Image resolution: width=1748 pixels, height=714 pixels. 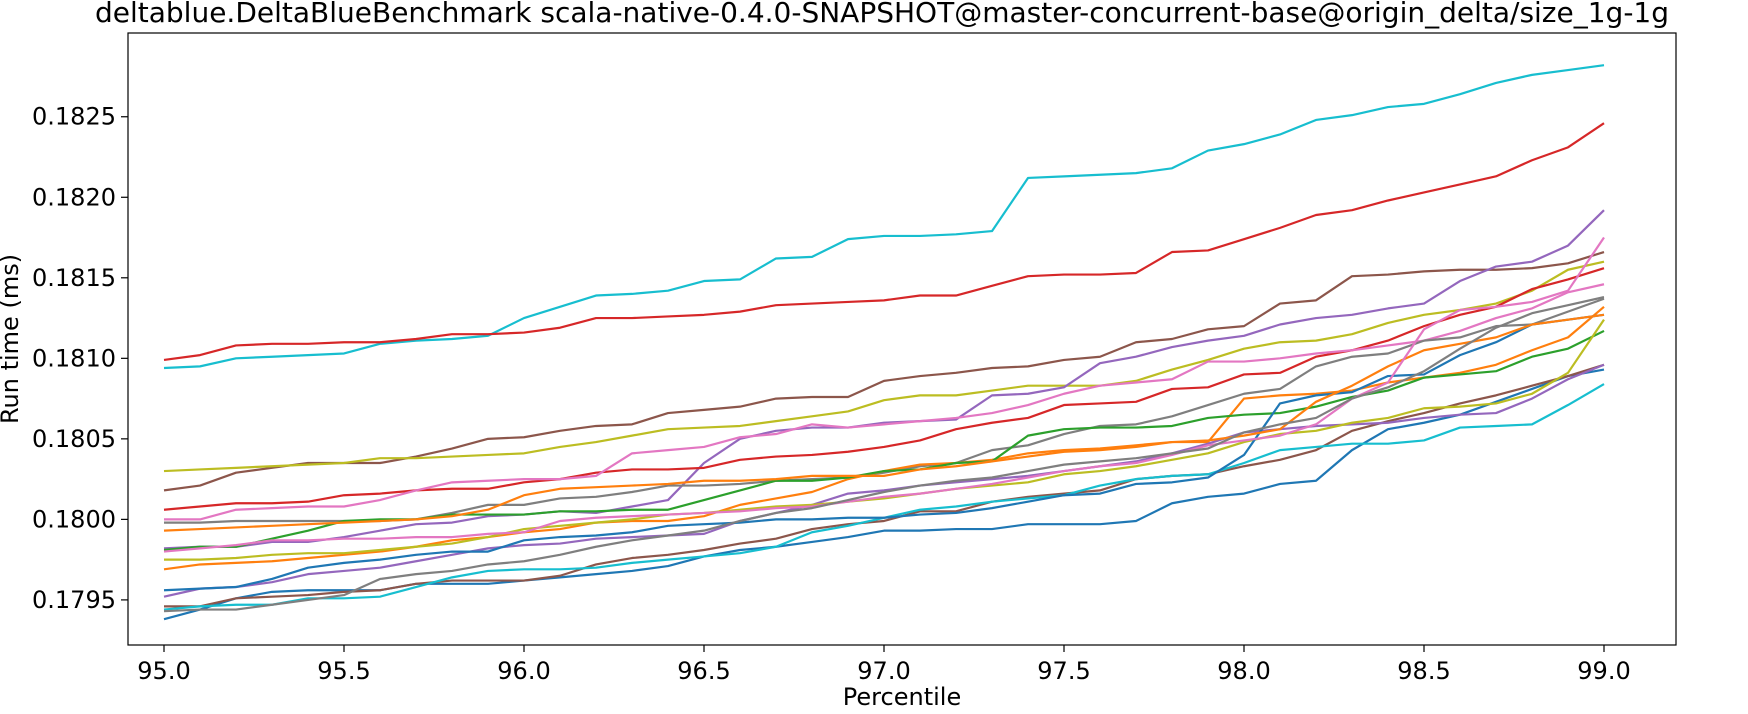 What do you see at coordinates (1243, 671) in the screenshot?
I see `x-tick-label: 98.0` at bounding box center [1243, 671].